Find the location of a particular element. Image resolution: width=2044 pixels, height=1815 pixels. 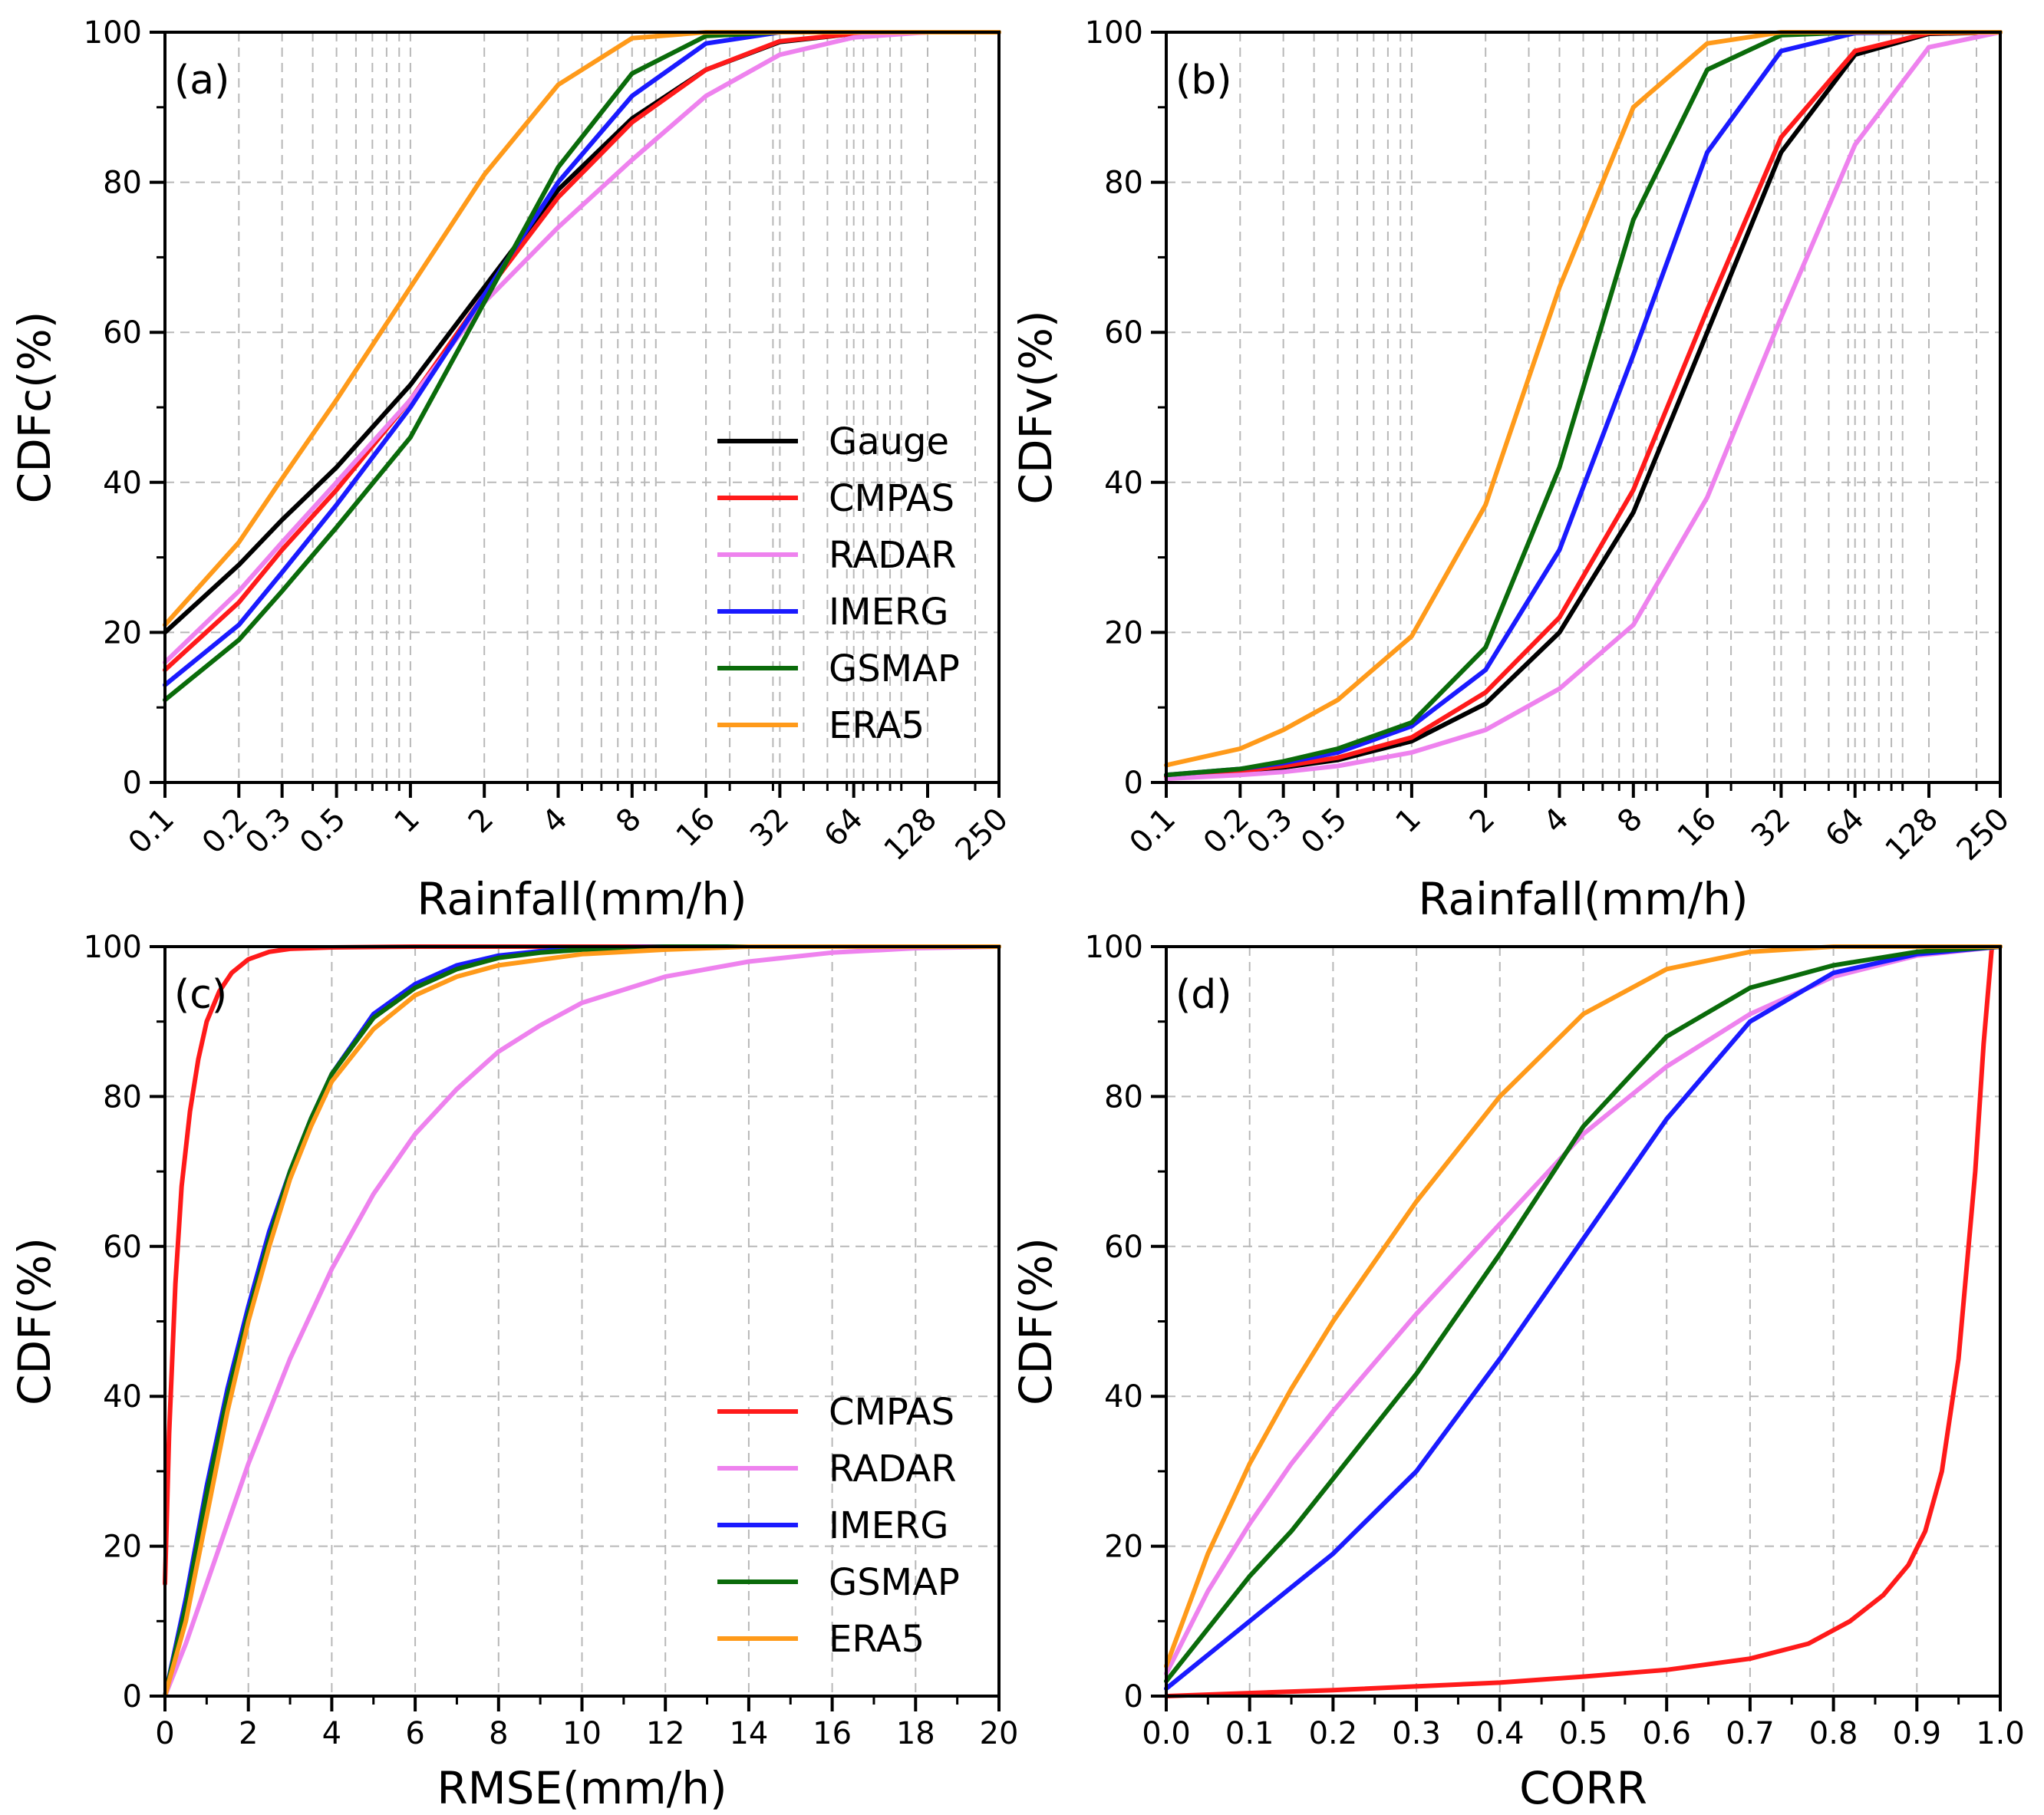

x-tick-label: 18 is located at coordinates (915, 1733).